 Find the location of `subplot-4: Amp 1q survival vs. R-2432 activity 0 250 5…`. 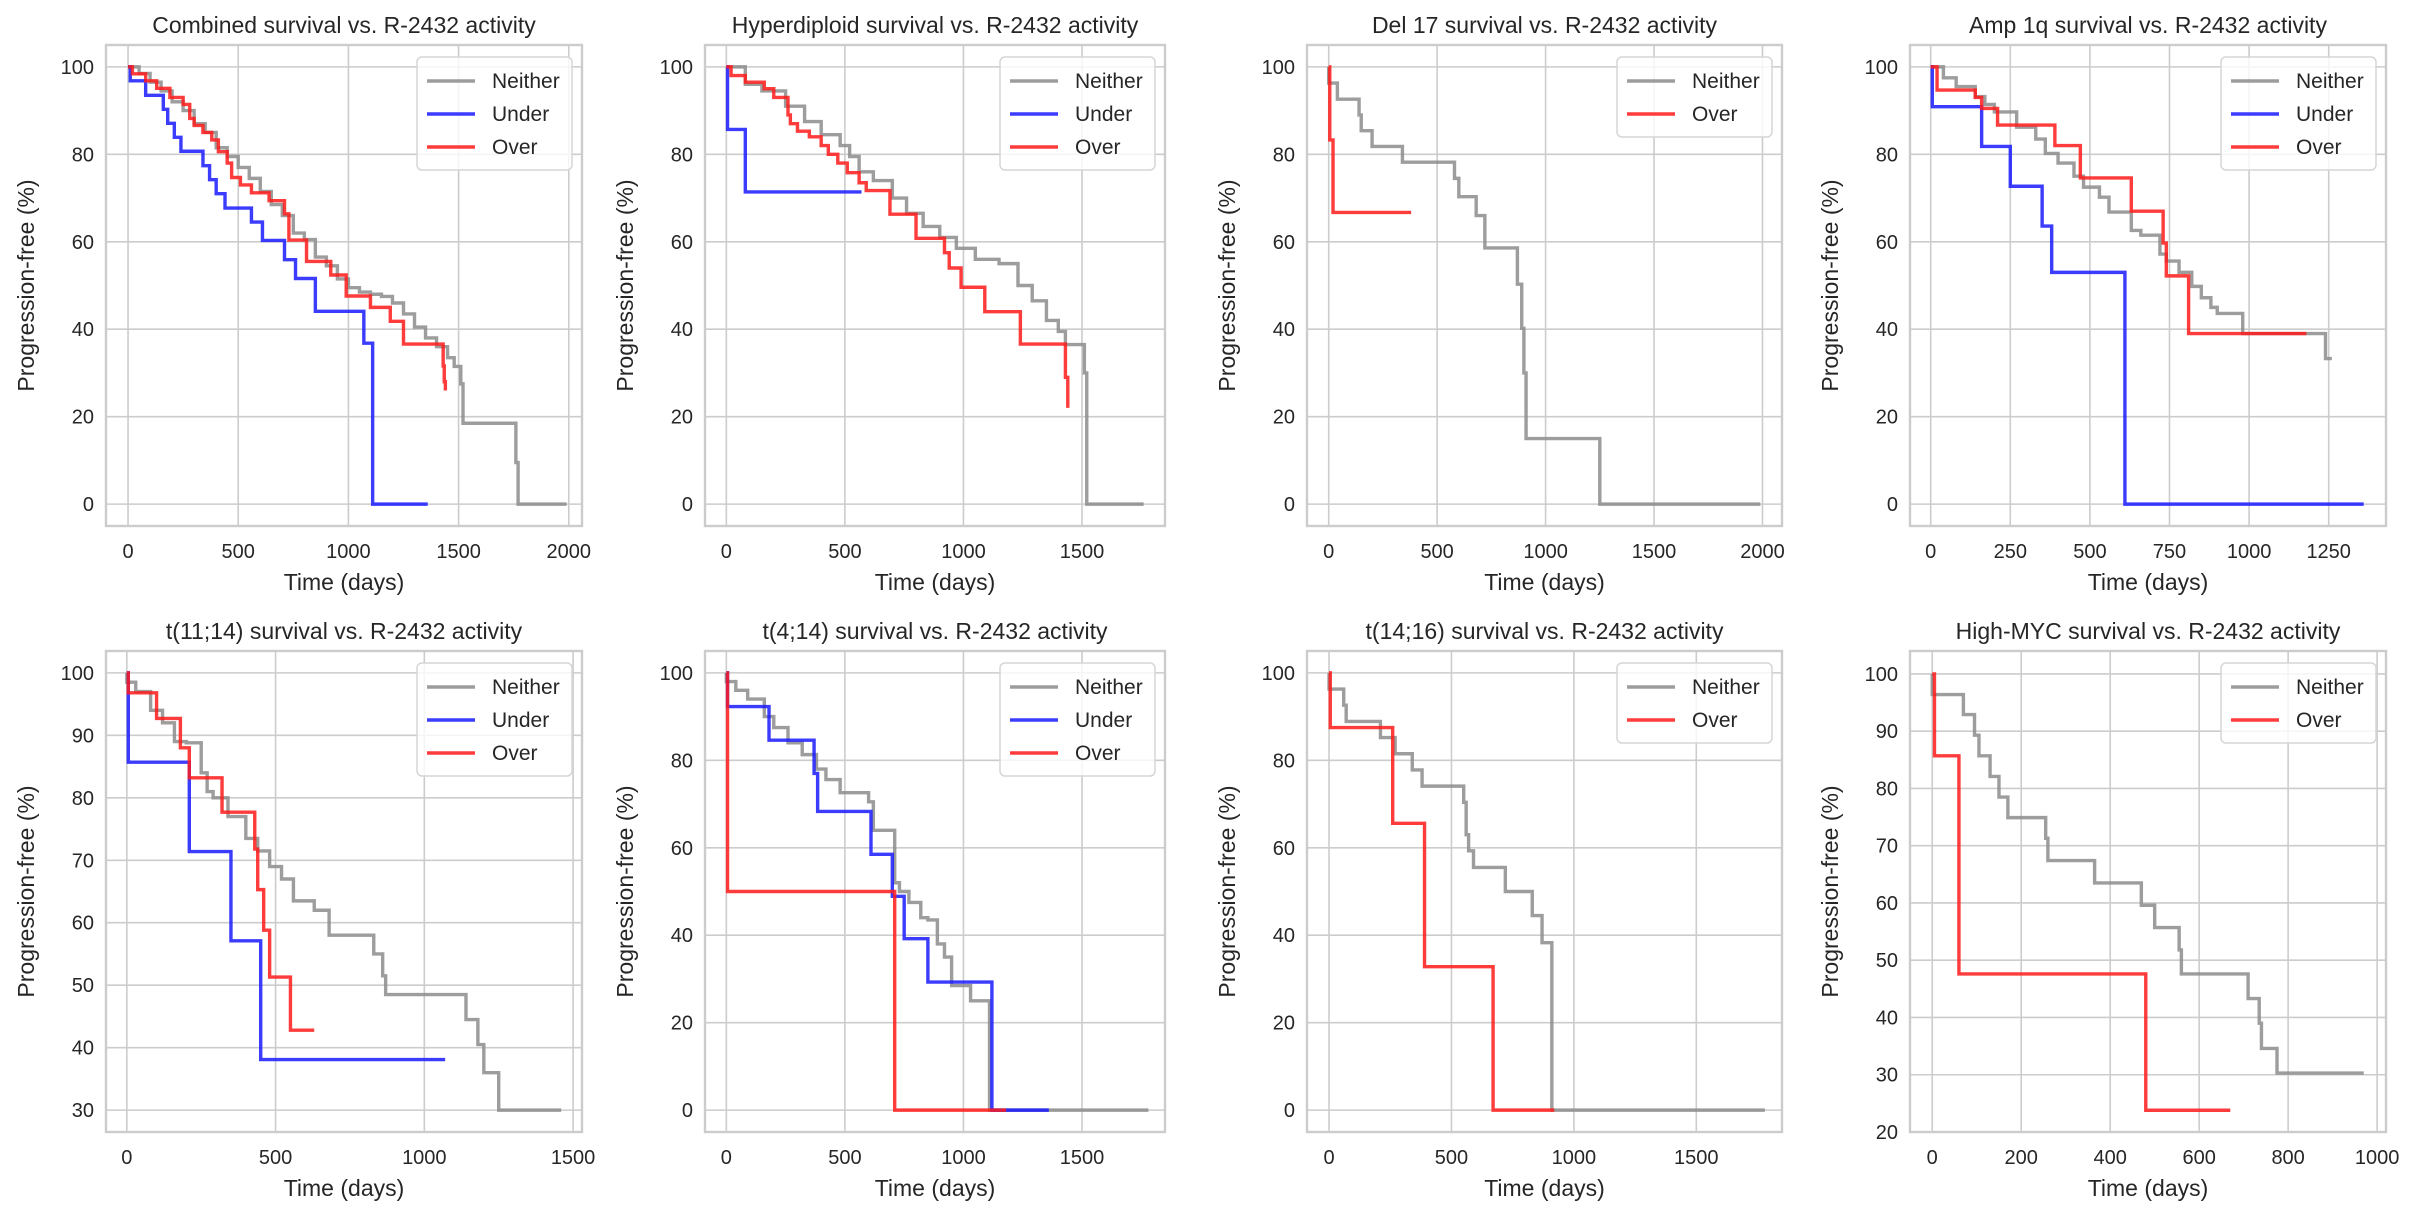

subplot-4: Amp 1q survival vs. R-2432 activity 0 250 5… is located at coordinates (2102, 303).